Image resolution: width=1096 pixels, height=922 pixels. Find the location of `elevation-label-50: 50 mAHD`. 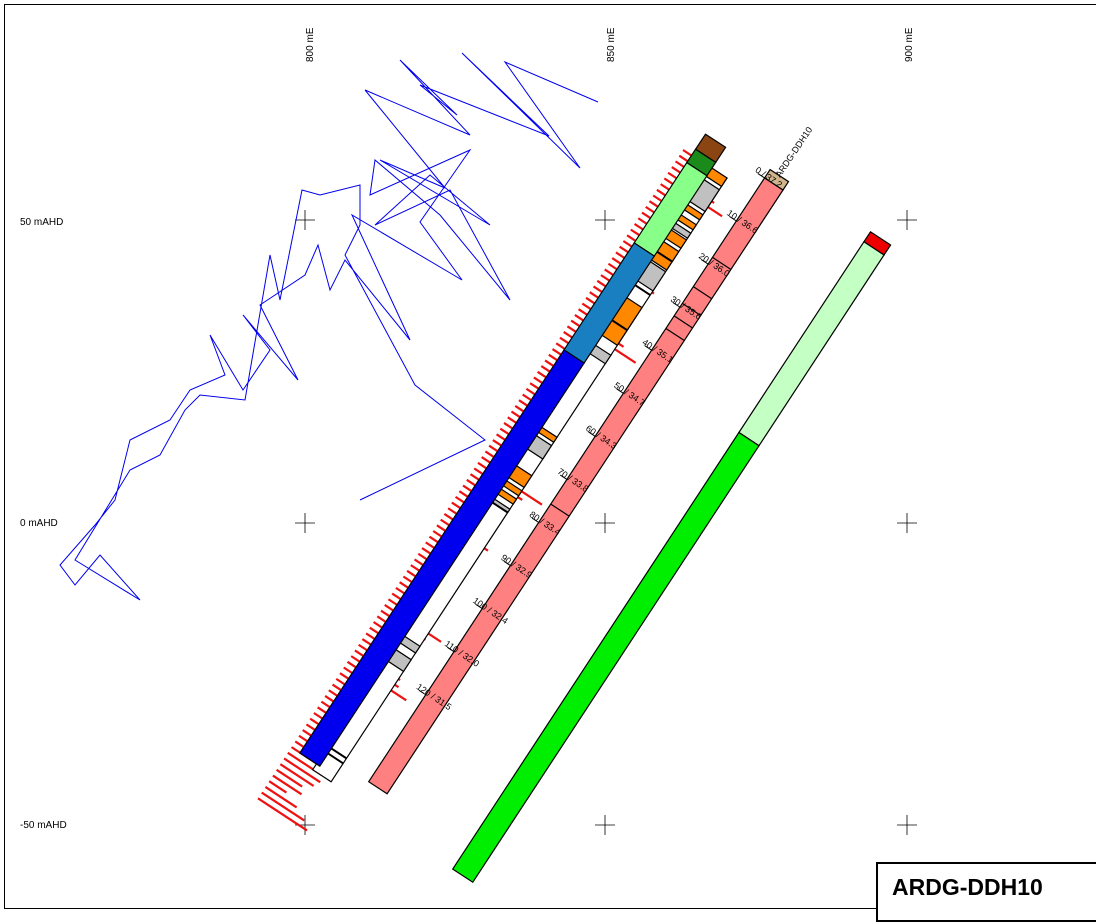

elevation-label-50: 50 mAHD is located at coordinates (41, 222).